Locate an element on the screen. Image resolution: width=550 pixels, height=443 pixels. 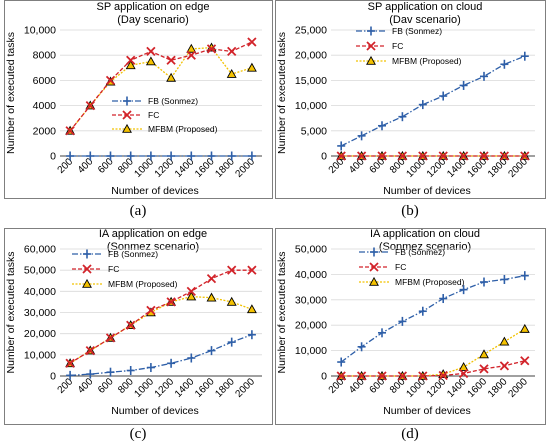
legend-label-fb: FB (Sonmez) is located at coordinates (420, 252).